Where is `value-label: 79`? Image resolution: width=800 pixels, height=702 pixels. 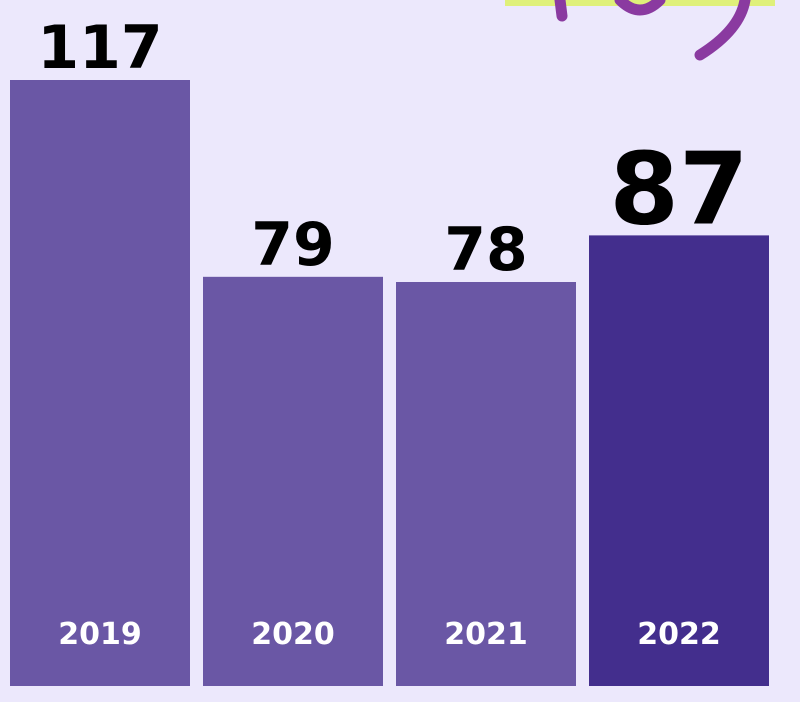
value-label: 79 is located at coordinates (293, 245).